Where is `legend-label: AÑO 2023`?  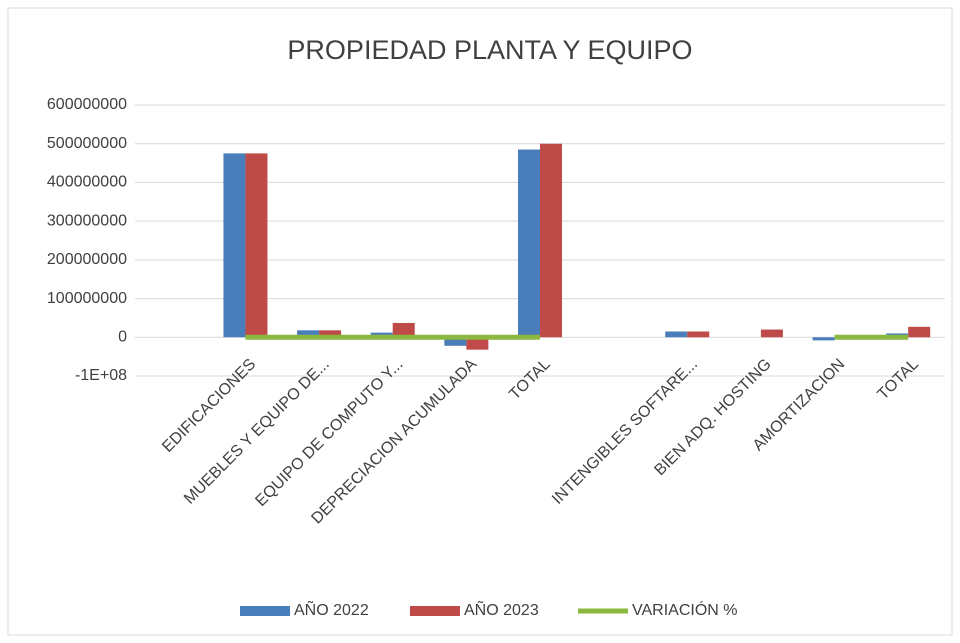 legend-label: AÑO 2023 is located at coordinates (501, 609).